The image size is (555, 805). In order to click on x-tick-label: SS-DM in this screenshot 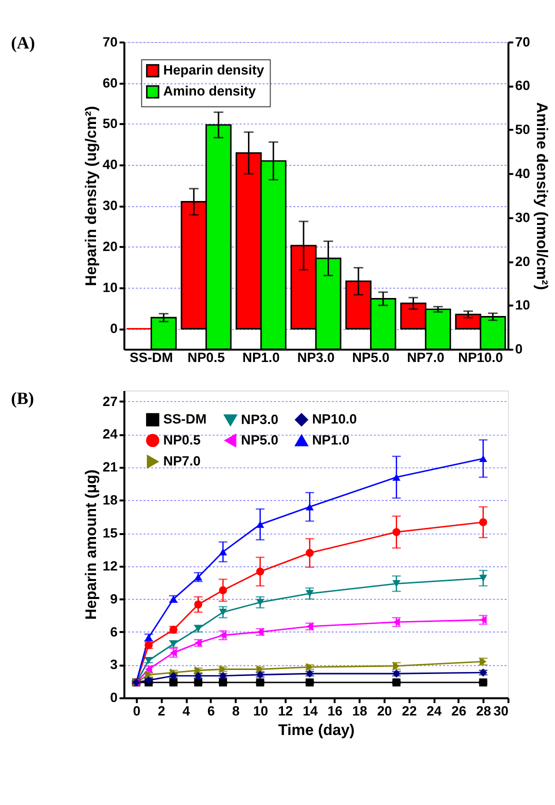, I will do `click(151, 358)`.